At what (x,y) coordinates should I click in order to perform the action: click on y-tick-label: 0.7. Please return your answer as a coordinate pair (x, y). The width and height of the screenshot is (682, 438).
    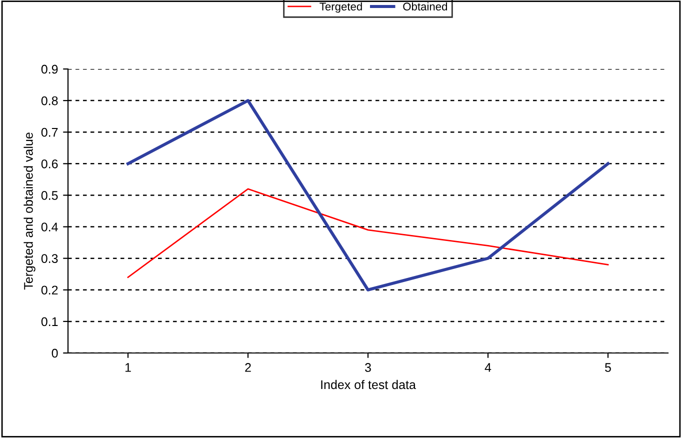
    Looking at the image, I should click on (49, 132).